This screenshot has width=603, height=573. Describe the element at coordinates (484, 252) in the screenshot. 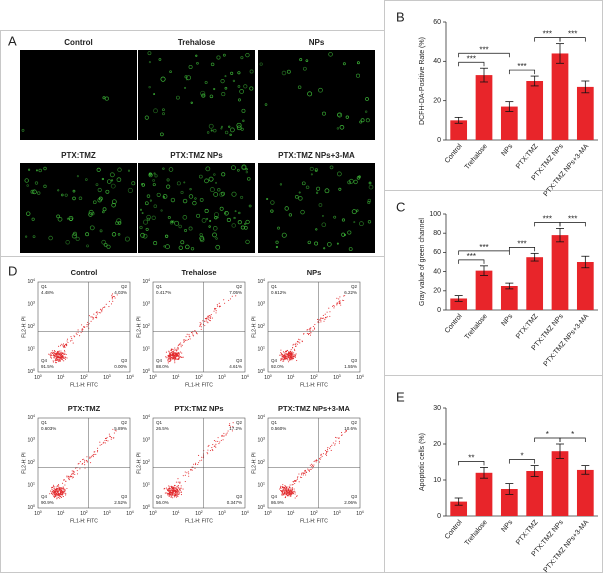

I see `significance-bracket` at that location.